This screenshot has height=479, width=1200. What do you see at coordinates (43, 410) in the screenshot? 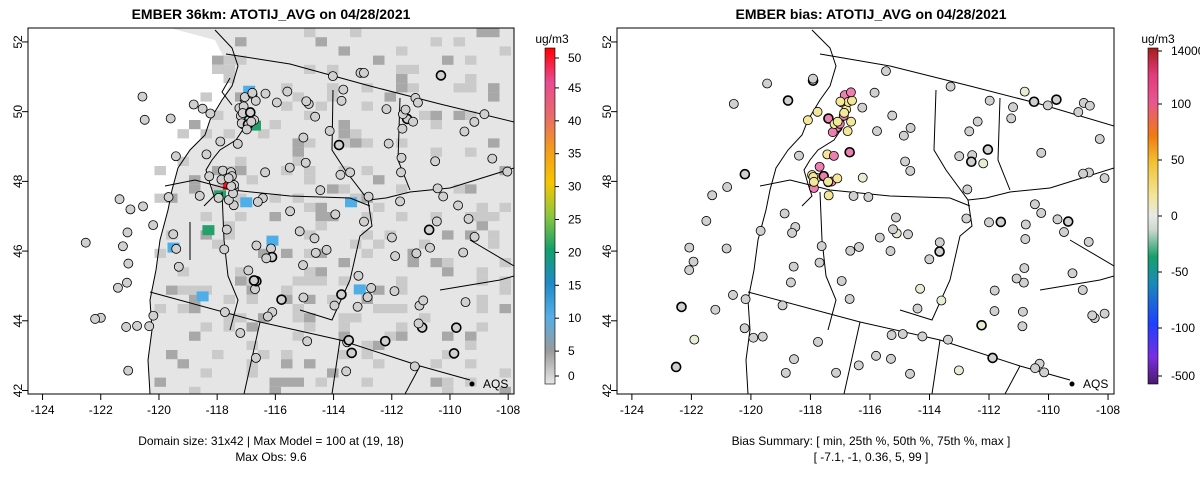
I see `left-x-tick-label: -124` at bounding box center [43, 410].